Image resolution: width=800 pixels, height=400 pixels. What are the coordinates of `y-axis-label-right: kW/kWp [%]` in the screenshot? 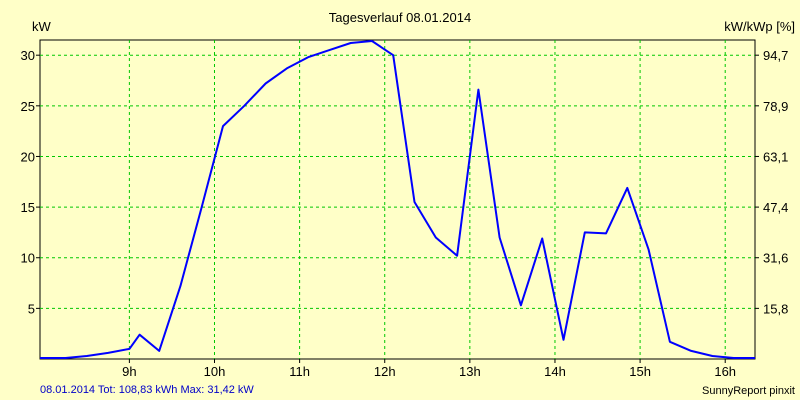 It's located at (759, 26).